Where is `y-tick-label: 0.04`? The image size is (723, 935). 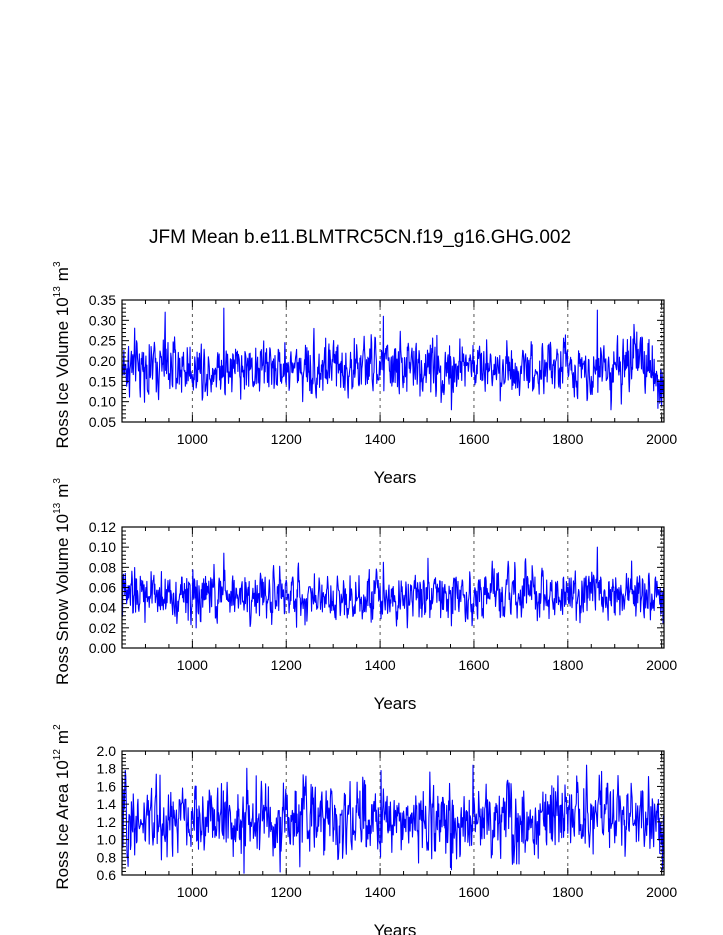 y-tick-label: 0.04 is located at coordinates (102, 608).